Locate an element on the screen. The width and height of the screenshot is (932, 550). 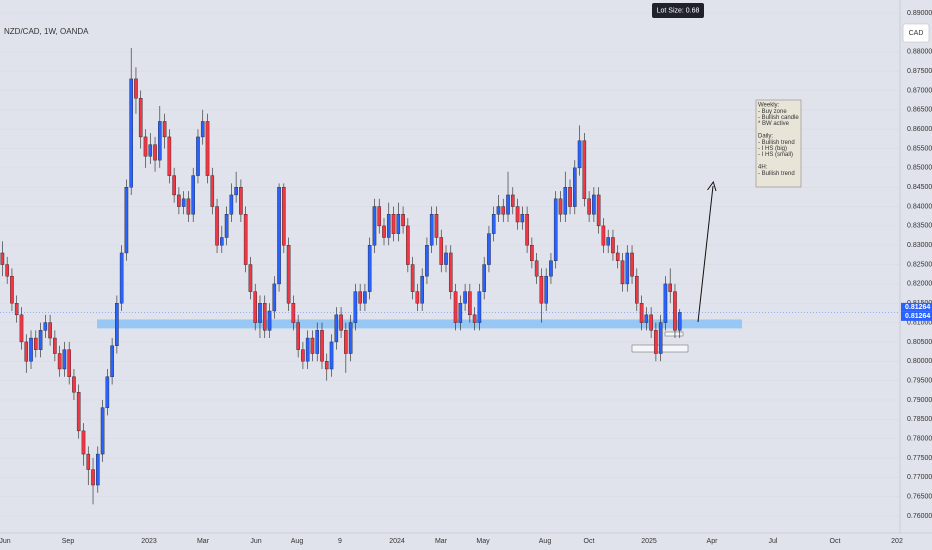
note-item: - I HS (small) is located at coordinates (775, 155).